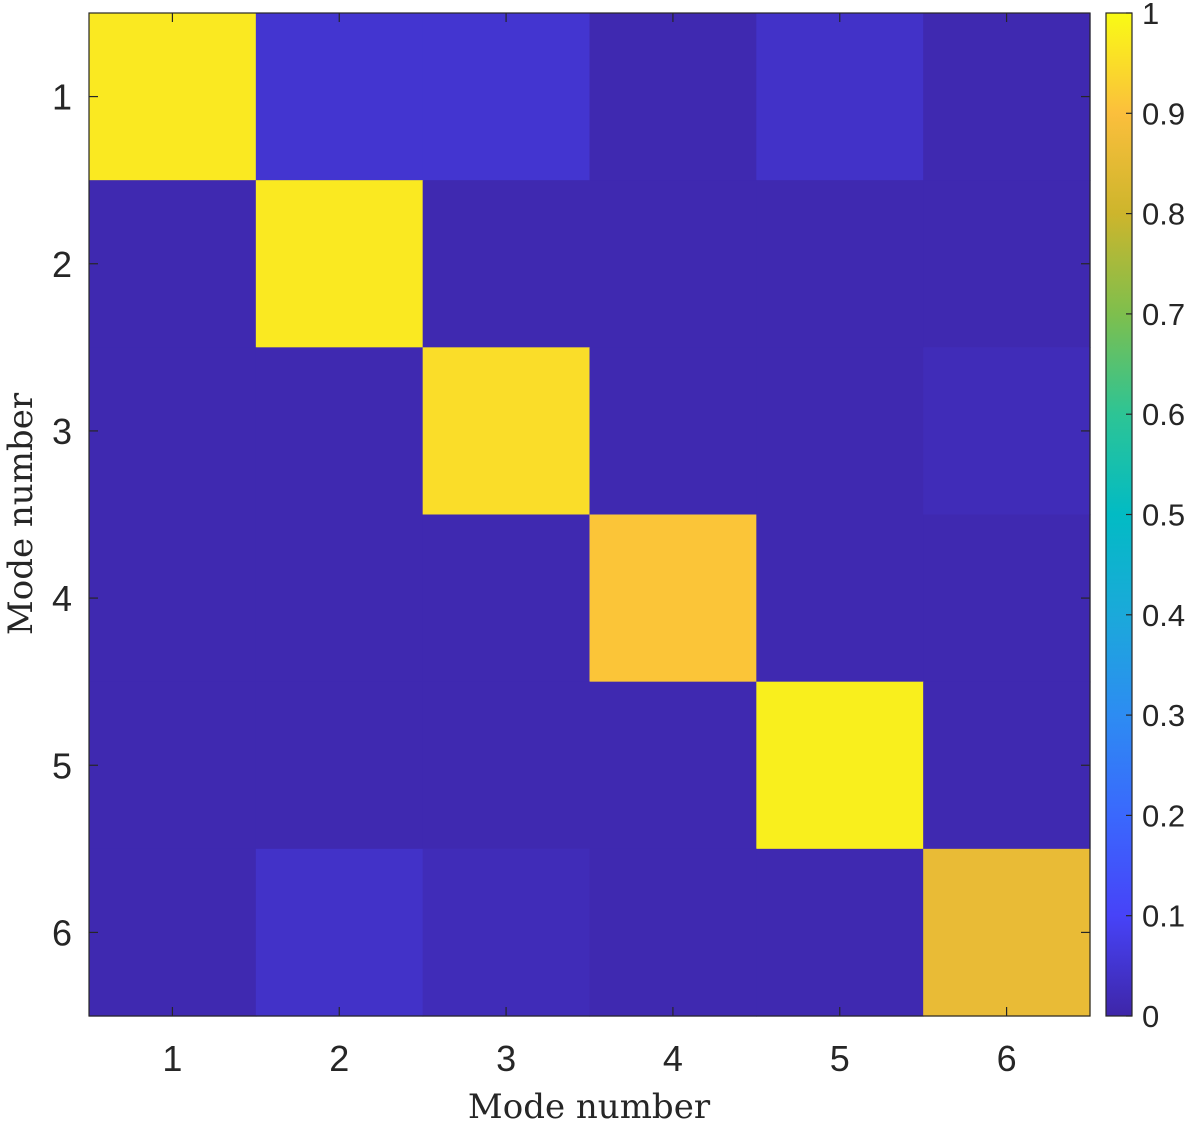 This screenshot has height=1122, width=1200. What do you see at coordinates (172, 1058) in the screenshot?
I see `x-tick-label: 1` at bounding box center [172, 1058].